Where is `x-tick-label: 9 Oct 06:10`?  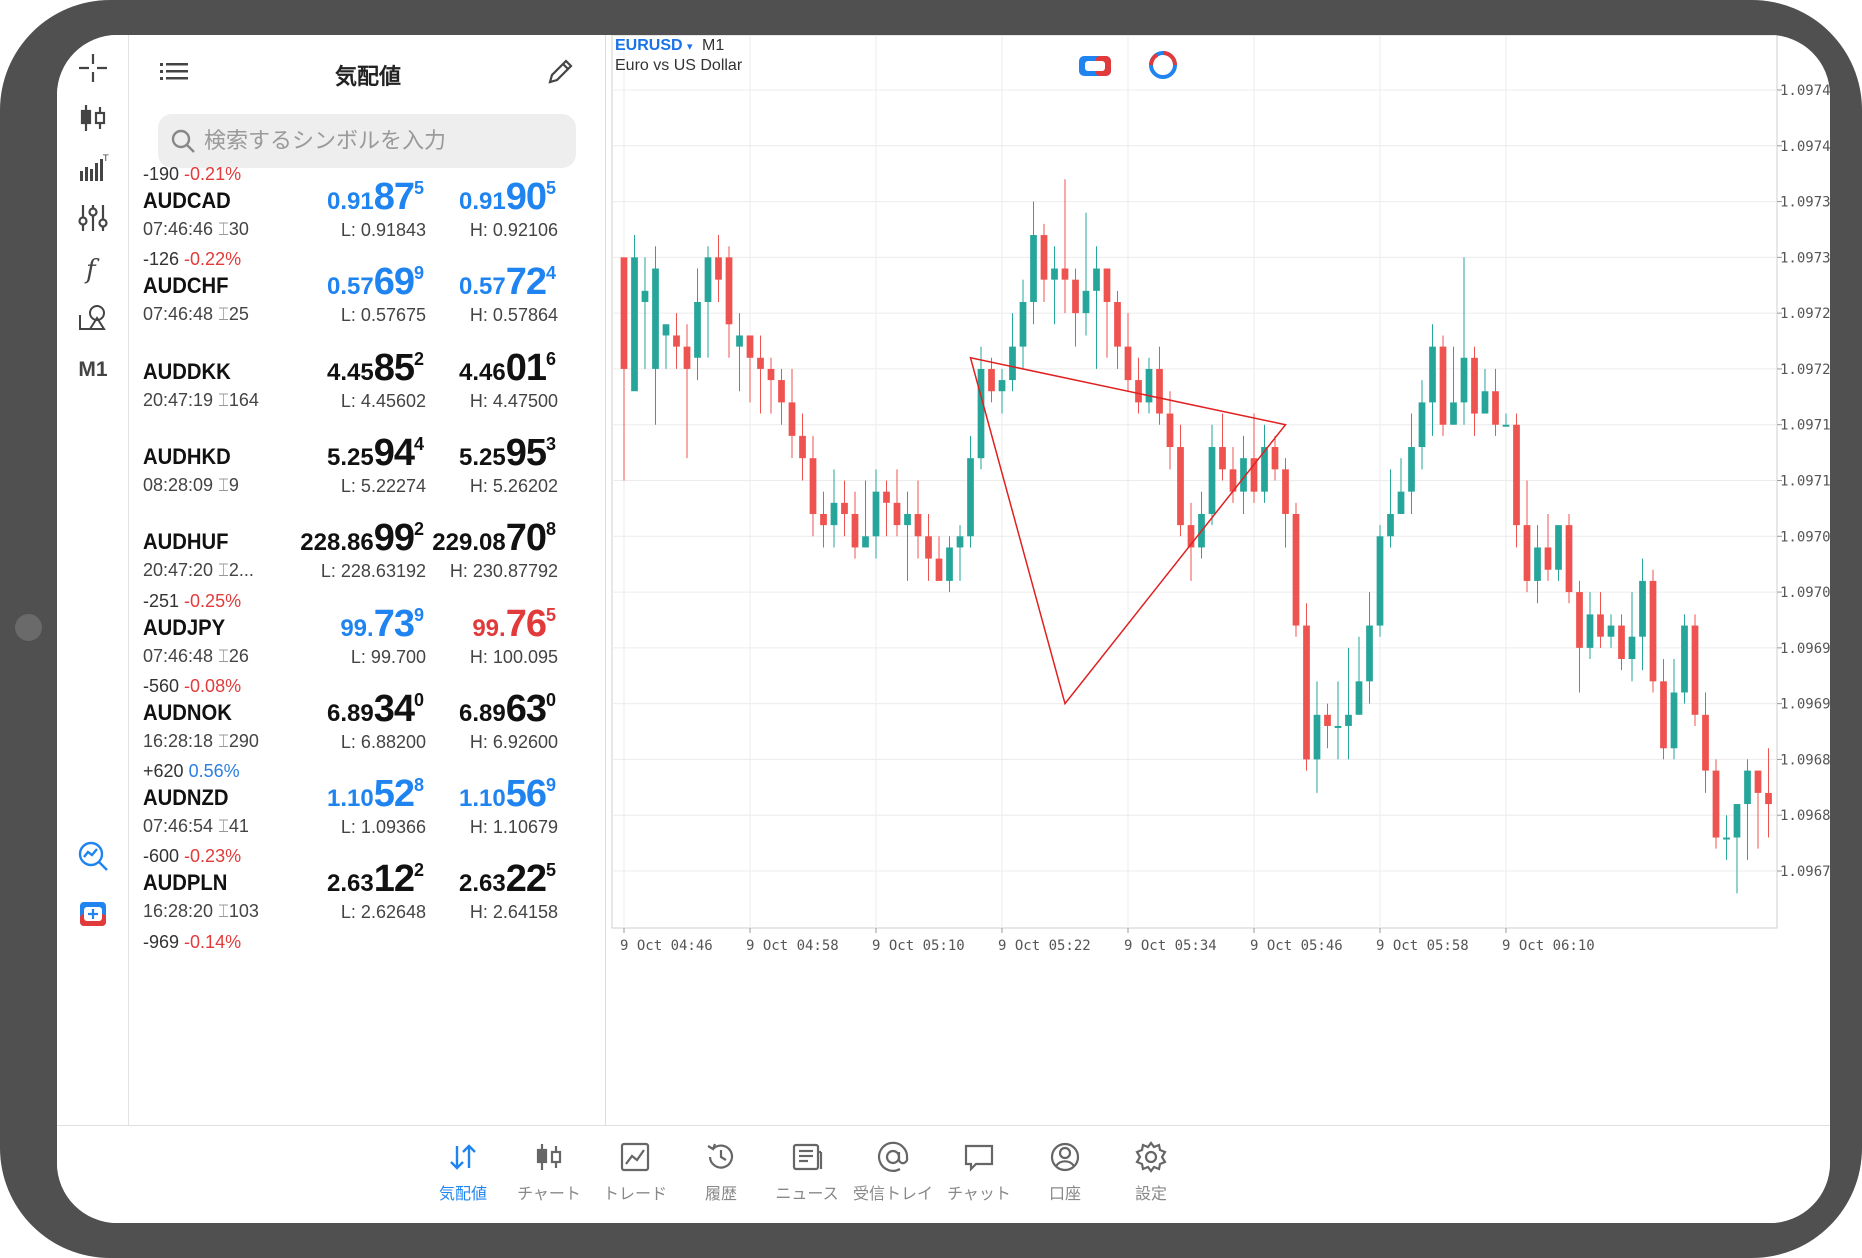 x-tick-label: 9 Oct 06:10 is located at coordinates (1548, 946).